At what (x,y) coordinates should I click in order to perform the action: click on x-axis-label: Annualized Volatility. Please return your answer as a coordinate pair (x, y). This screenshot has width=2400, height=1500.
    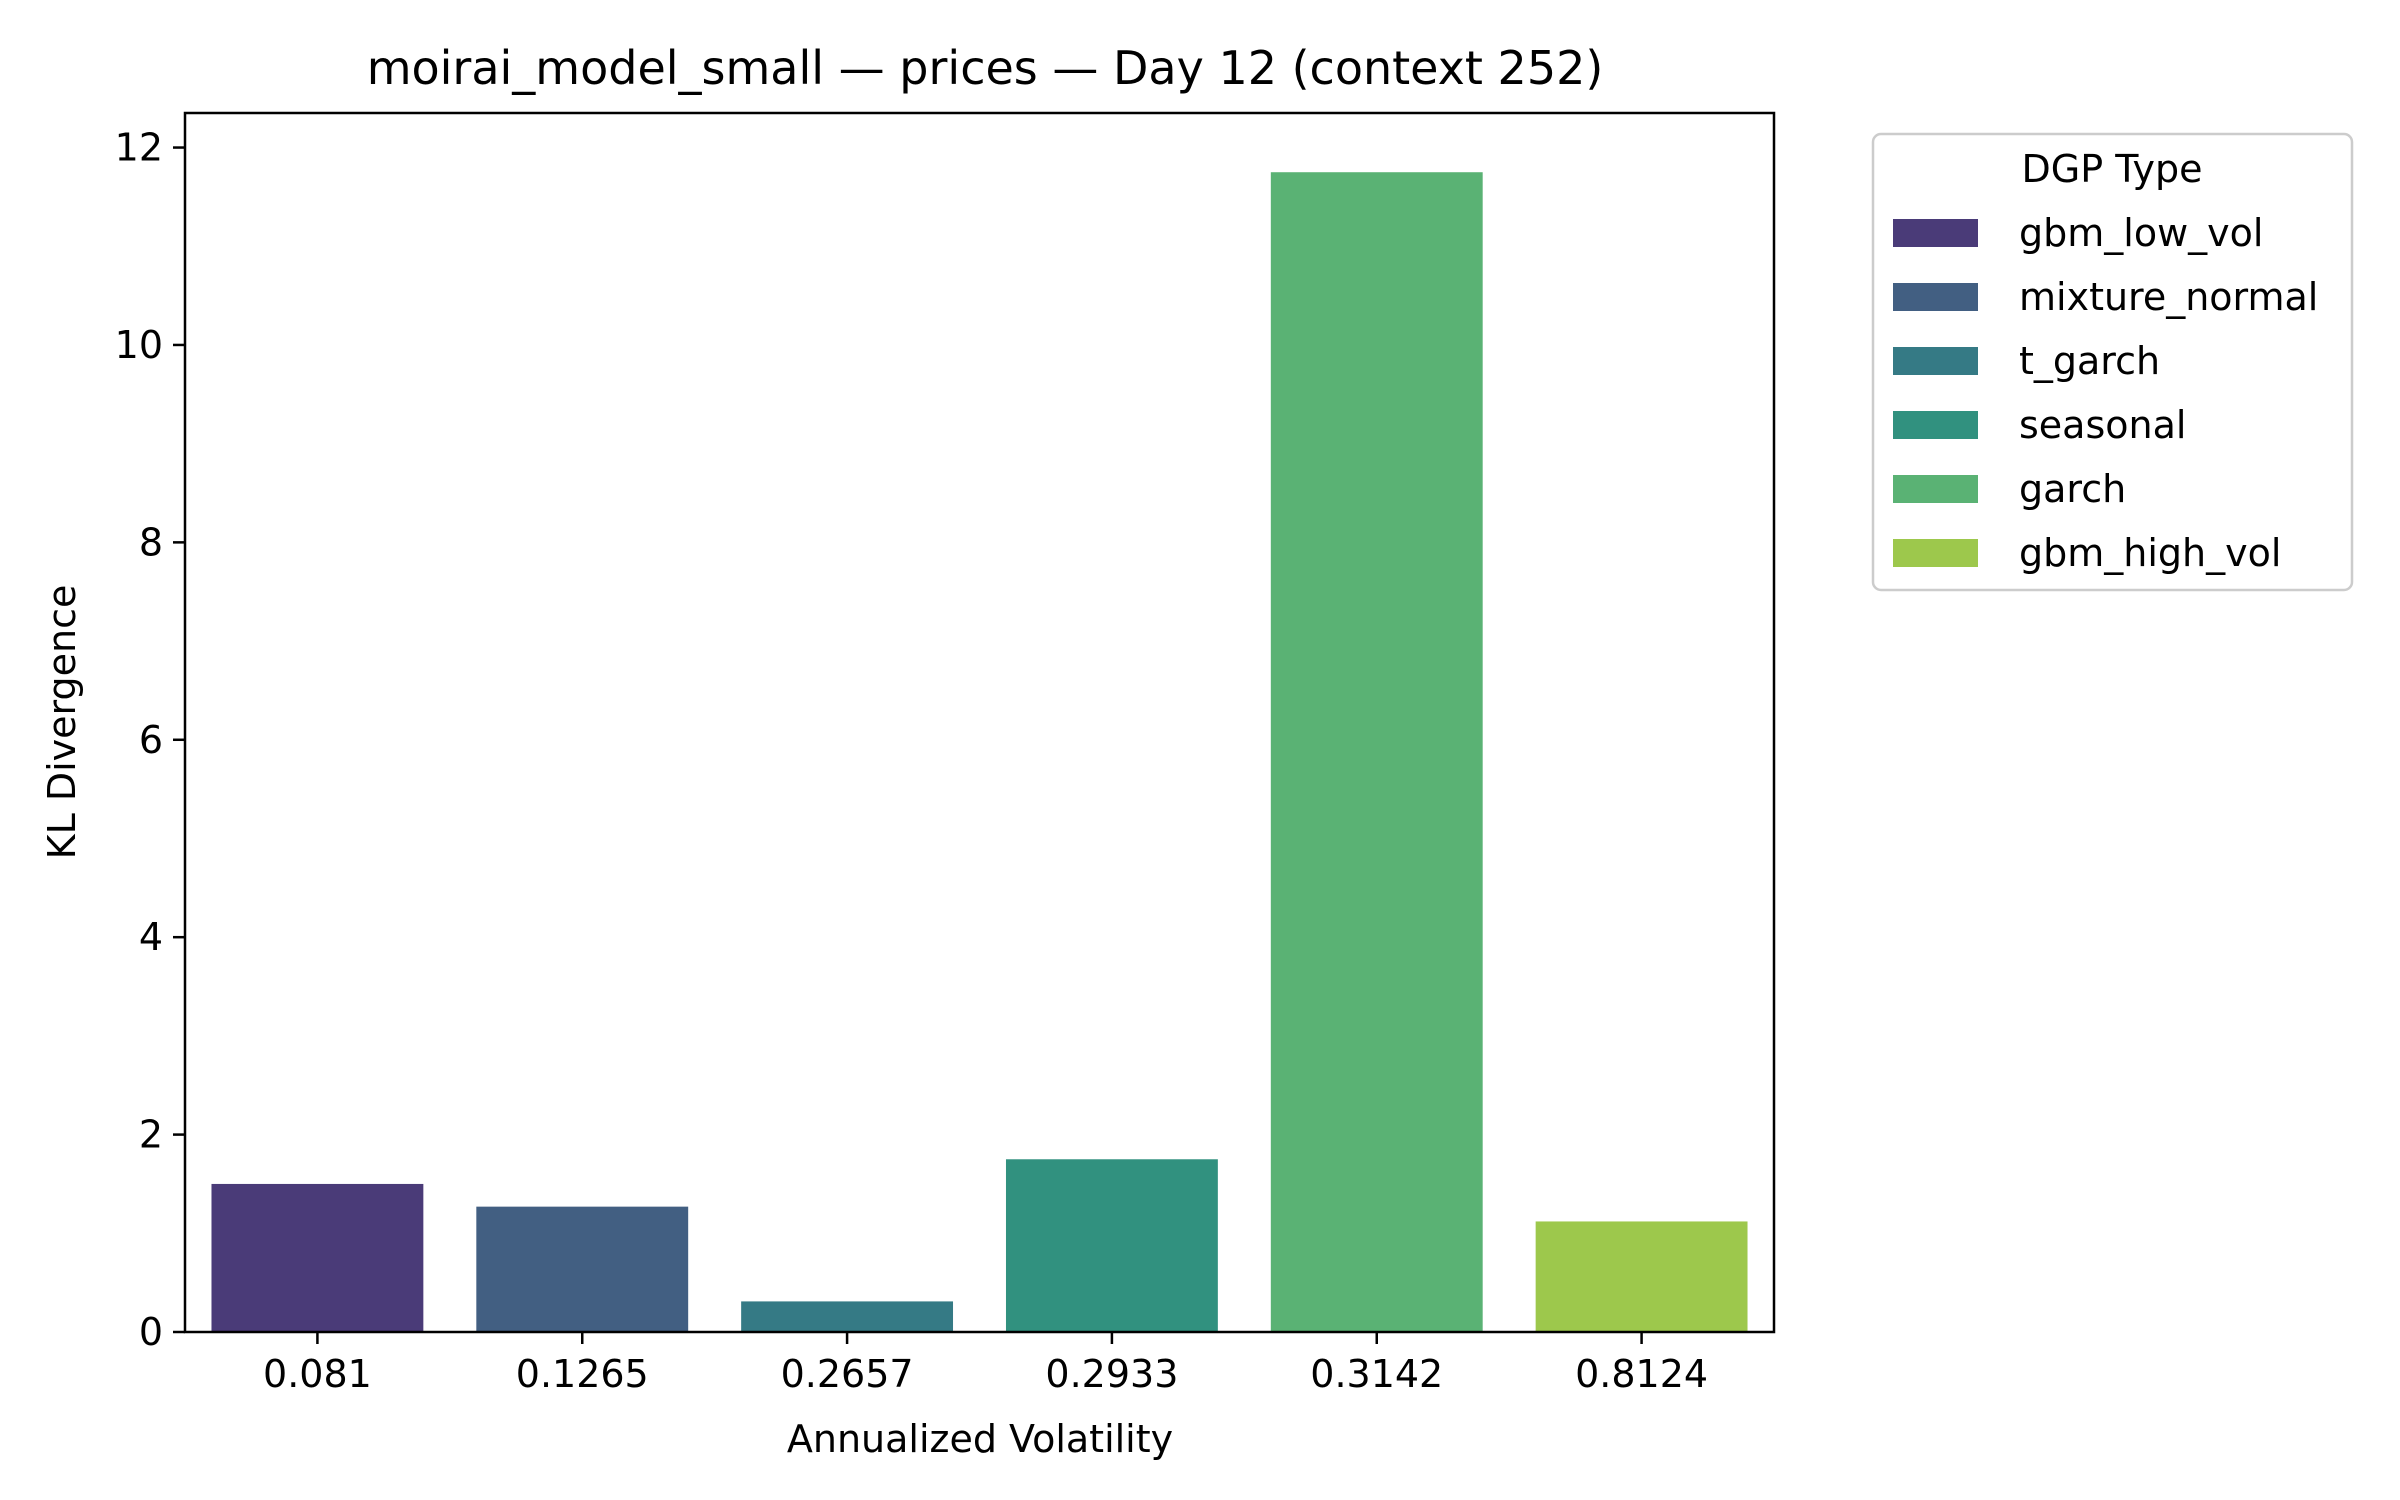
    Looking at the image, I should click on (980, 1439).